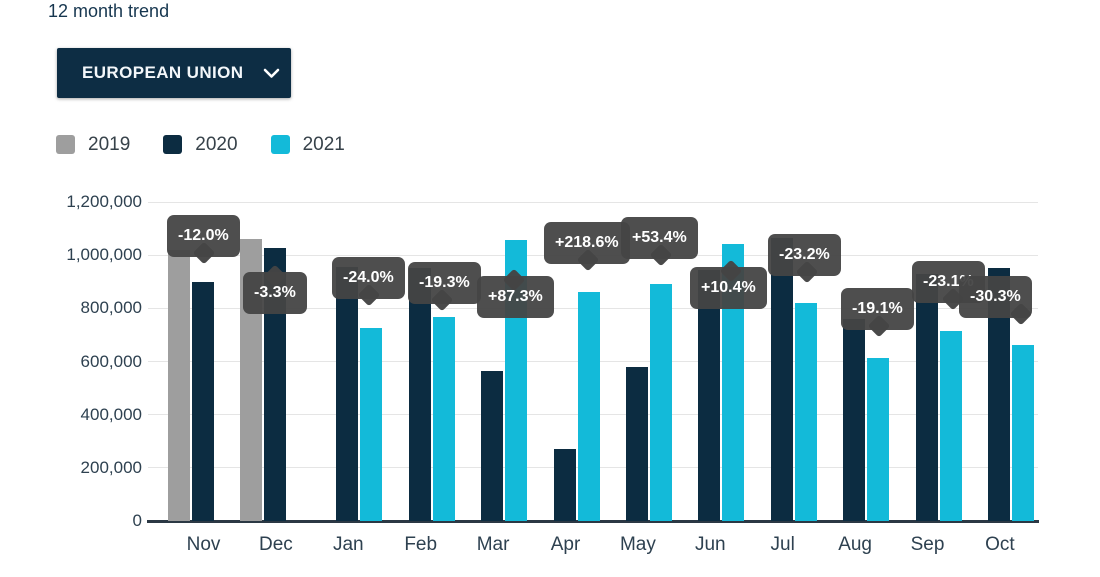 The height and width of the screenshot is (577, 1100). I want to click on x-axis-line, so click(593, 521).